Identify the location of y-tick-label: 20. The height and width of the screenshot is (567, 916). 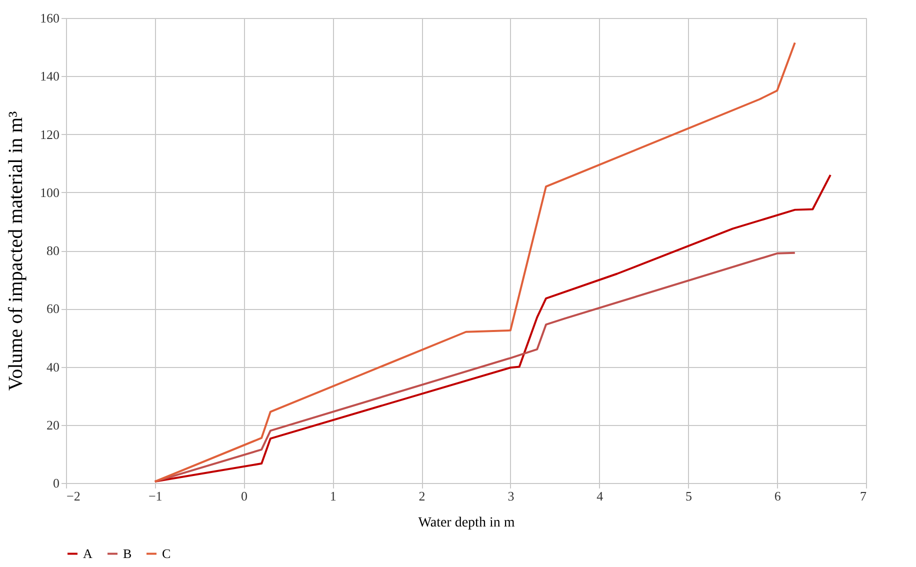
(53, 424).